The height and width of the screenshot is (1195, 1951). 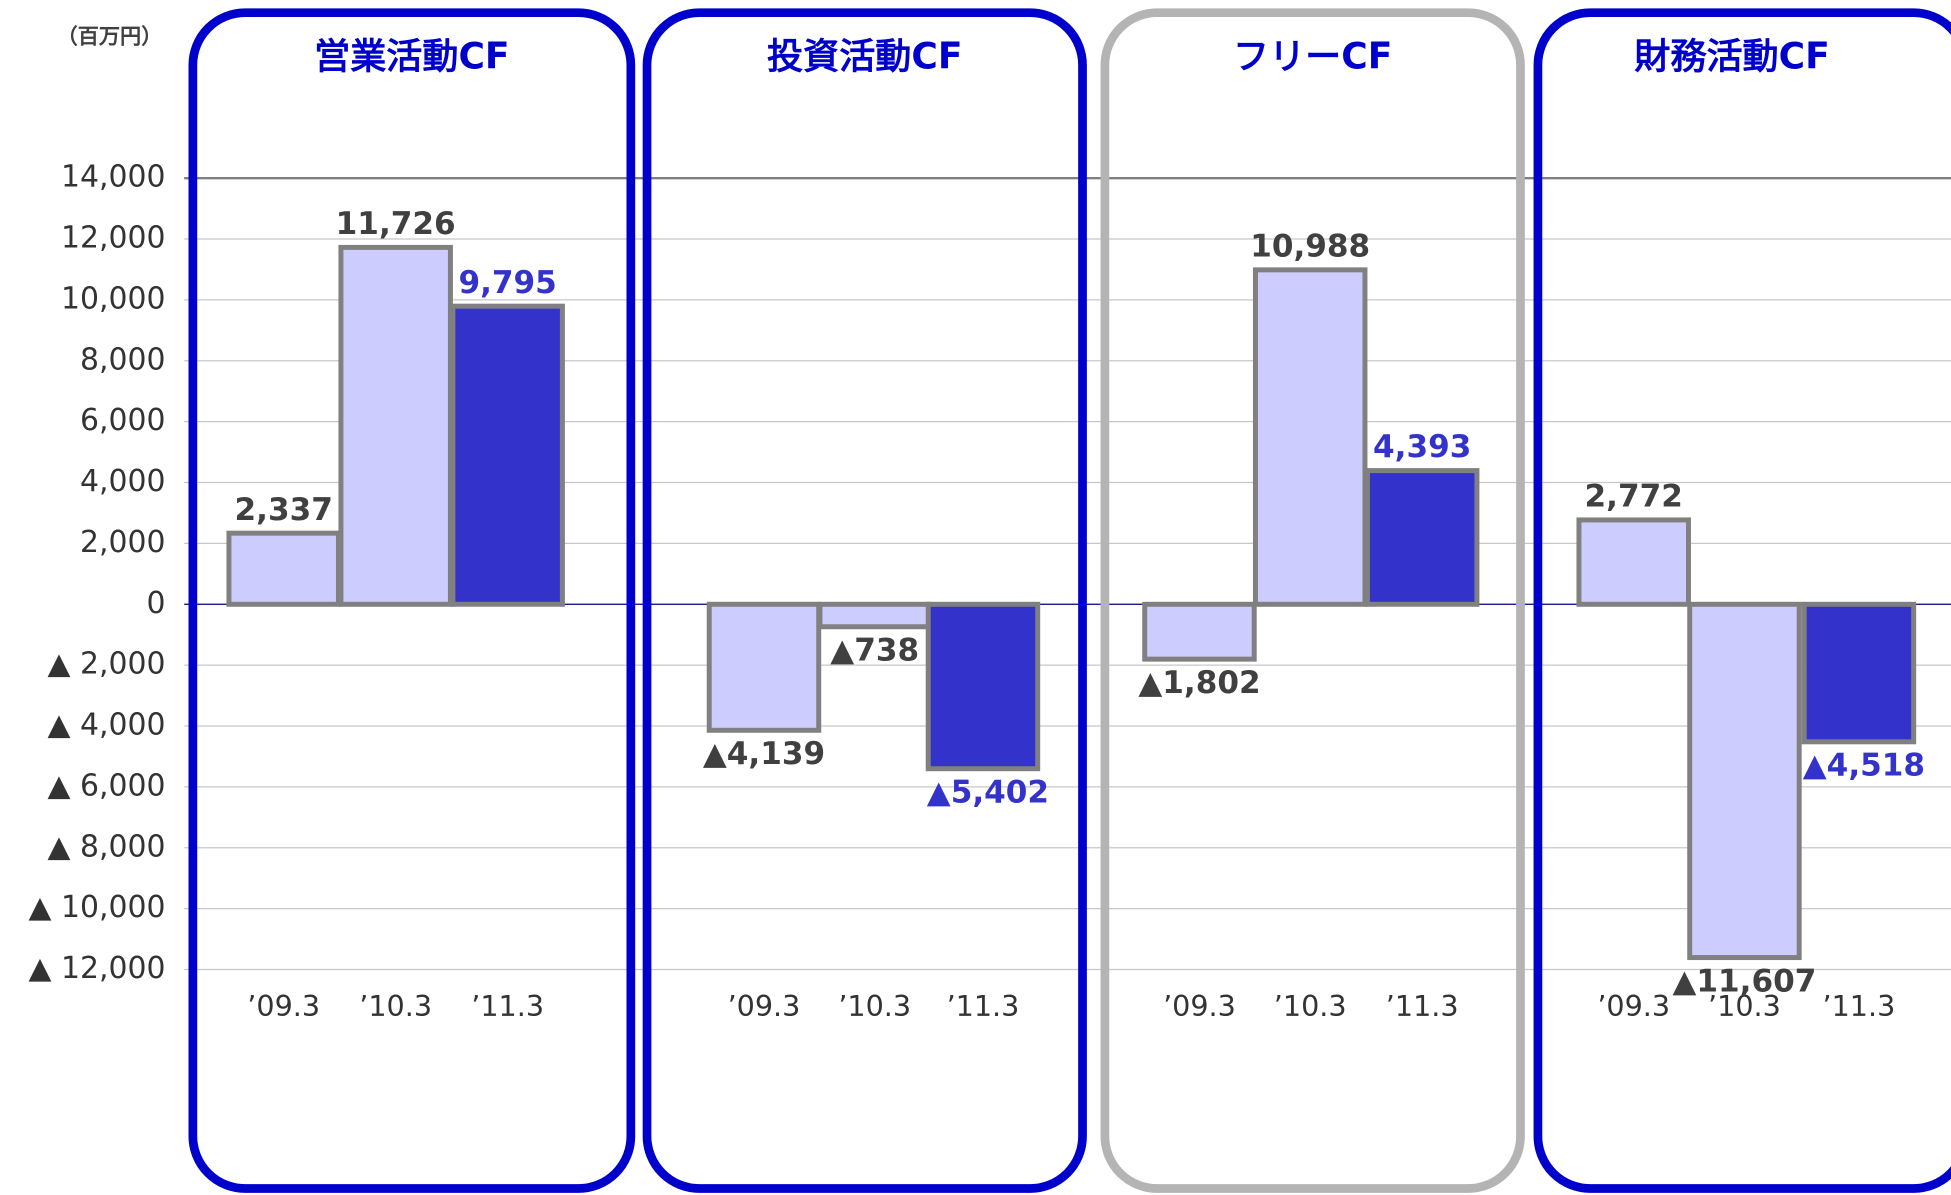 What do you see at coordinates (113, 238) in the screenshot?
I see `y-tick-label: 12,000` at bounding box center [113, 238].